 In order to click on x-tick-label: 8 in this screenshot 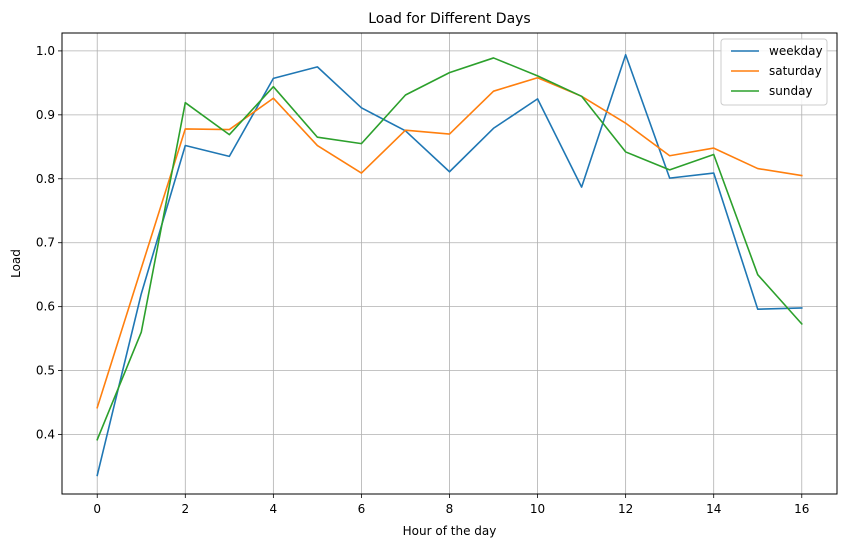, I will do `click(450, 509)`.